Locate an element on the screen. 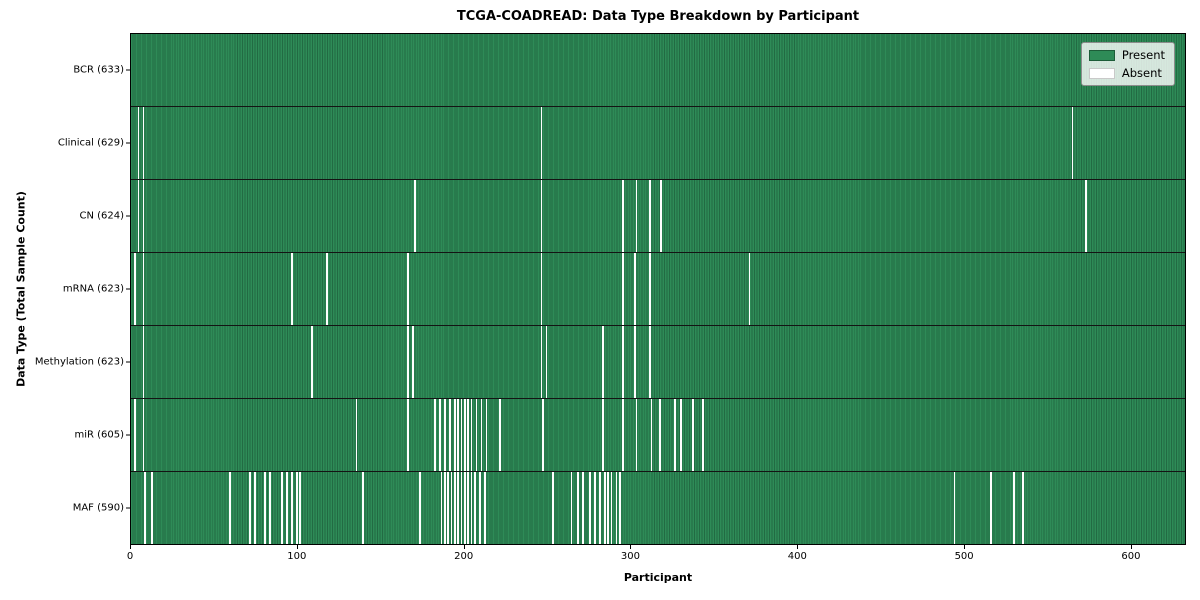 The width and height of the screenshot is (1200, 600). xtick-label-0: 0 is located at coordinates (130, 556).